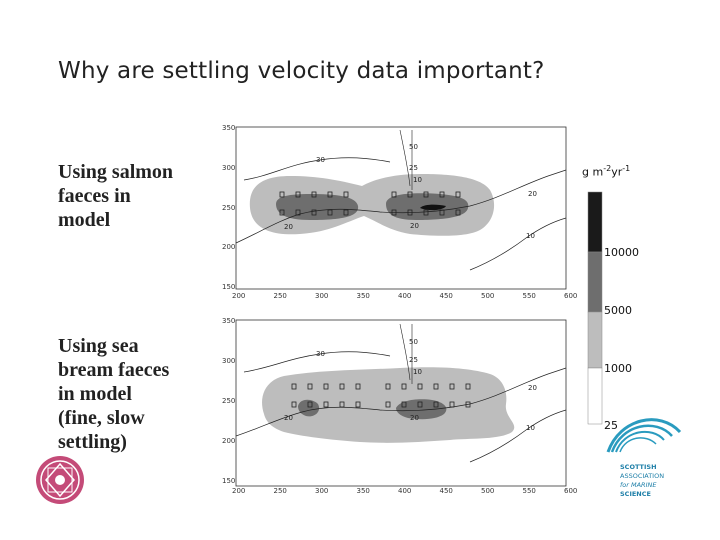 The height and width of the screenshot is (540, 720). I want to click on legend-level: 10000, so click(621, 252).